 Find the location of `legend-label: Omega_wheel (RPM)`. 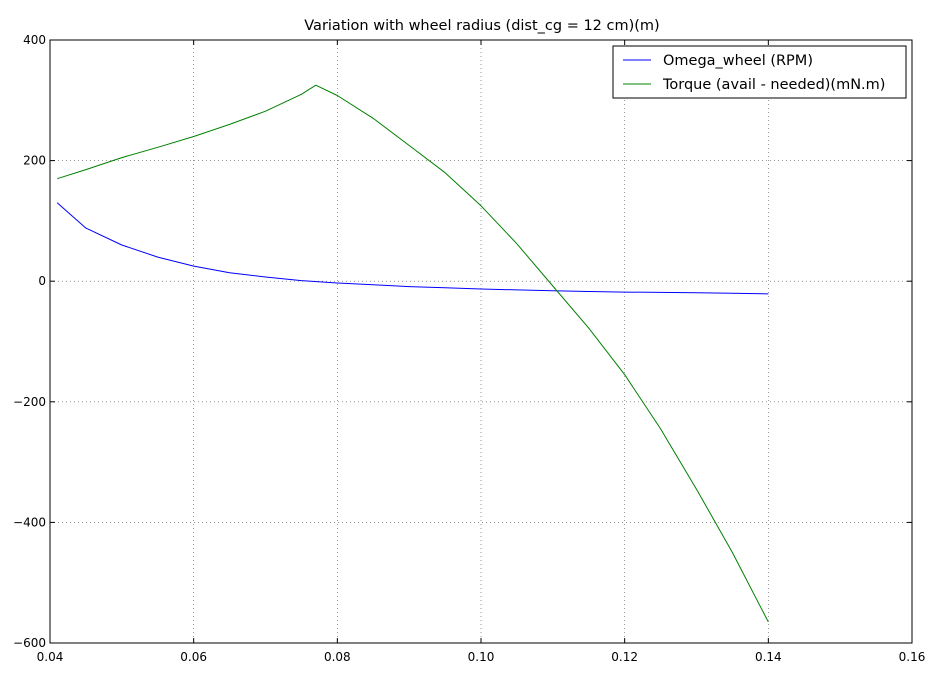

legend-label: Omega_wheel (RPM) is located at coordinates (738, 61).